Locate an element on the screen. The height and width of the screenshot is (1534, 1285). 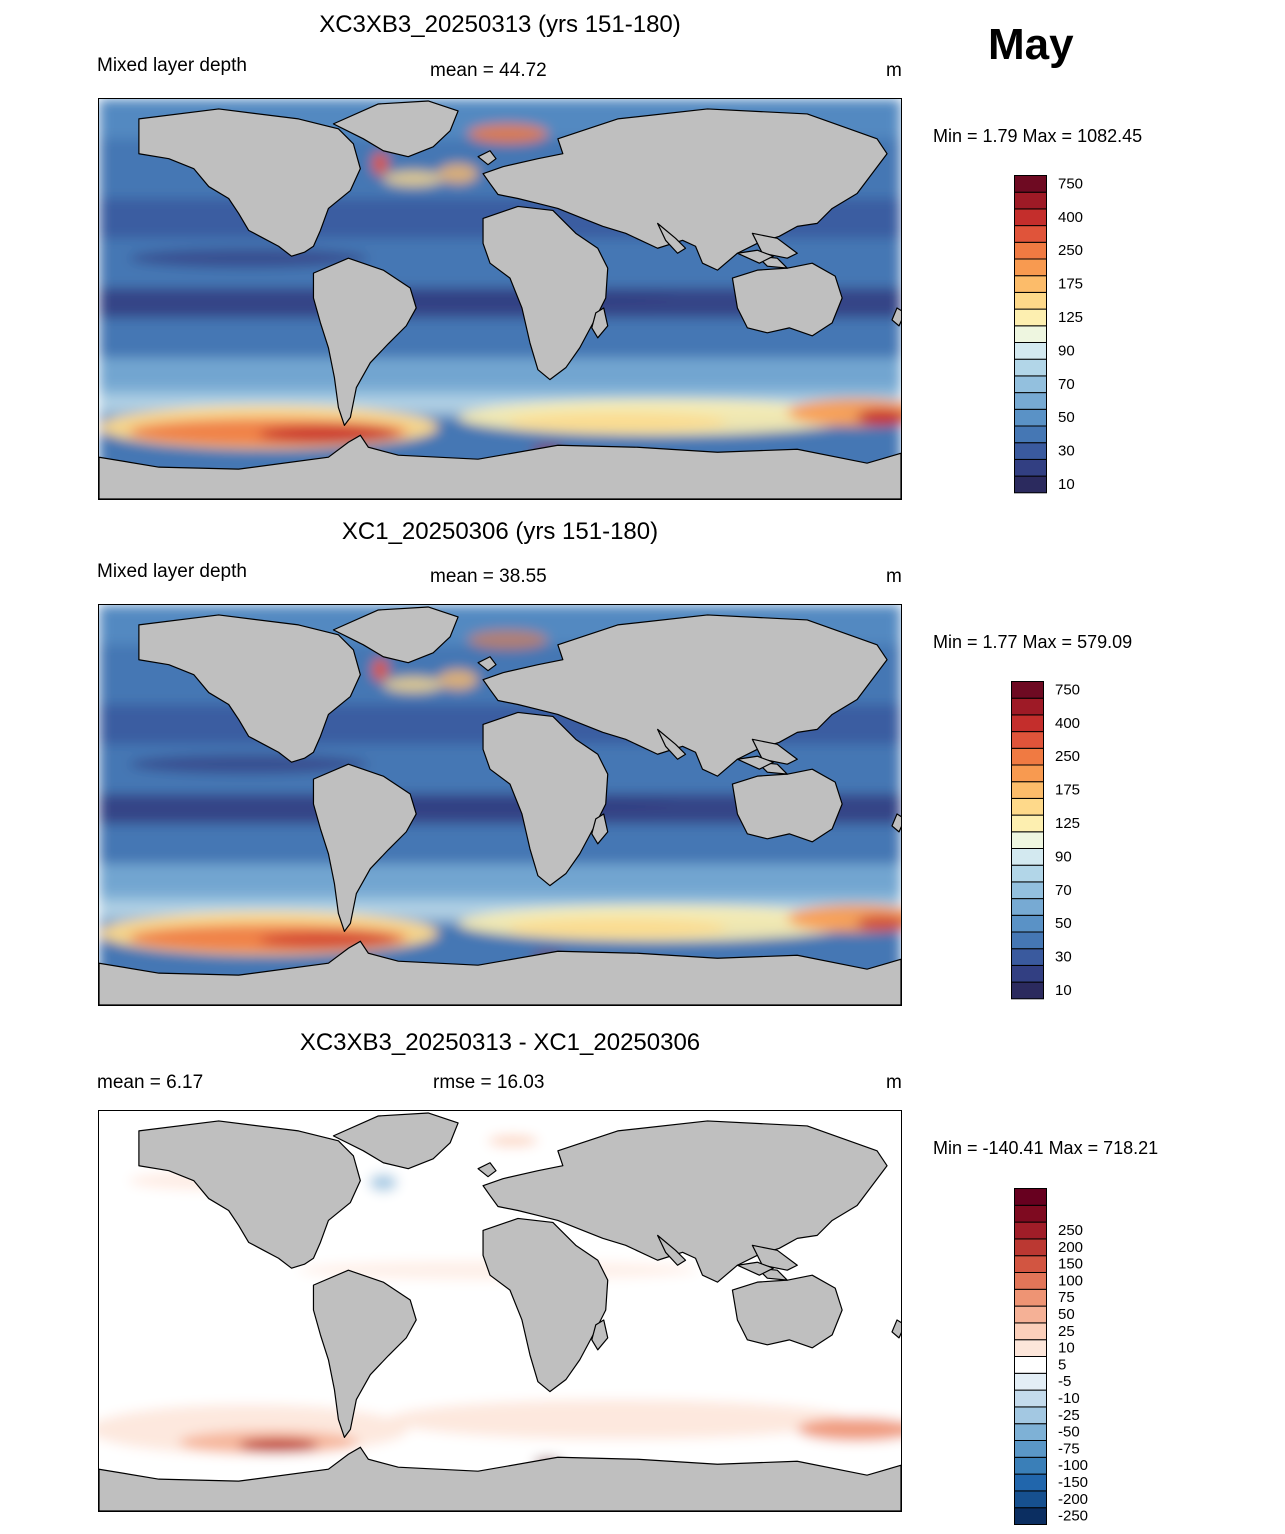
month-title: May is located at coordinates (1031, 44).